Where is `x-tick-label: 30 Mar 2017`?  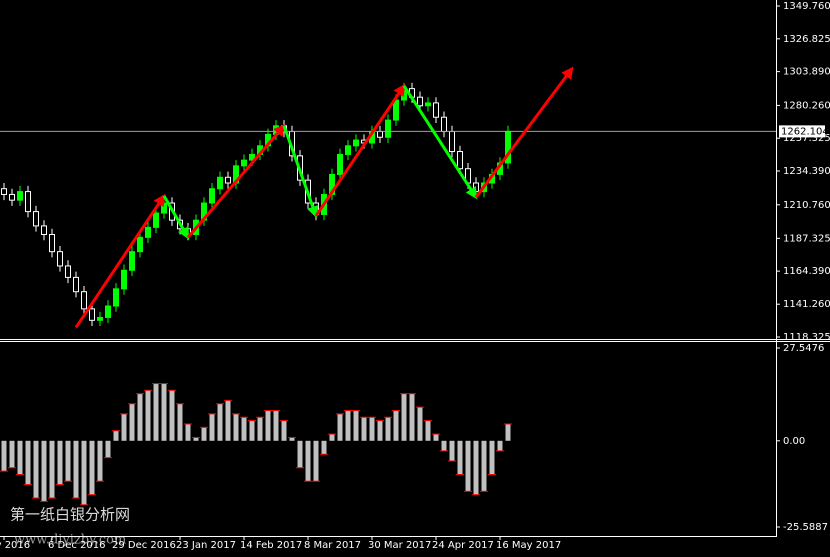 x-tick-label: 30 Mar 2017 is located at coordinates (399, 545).